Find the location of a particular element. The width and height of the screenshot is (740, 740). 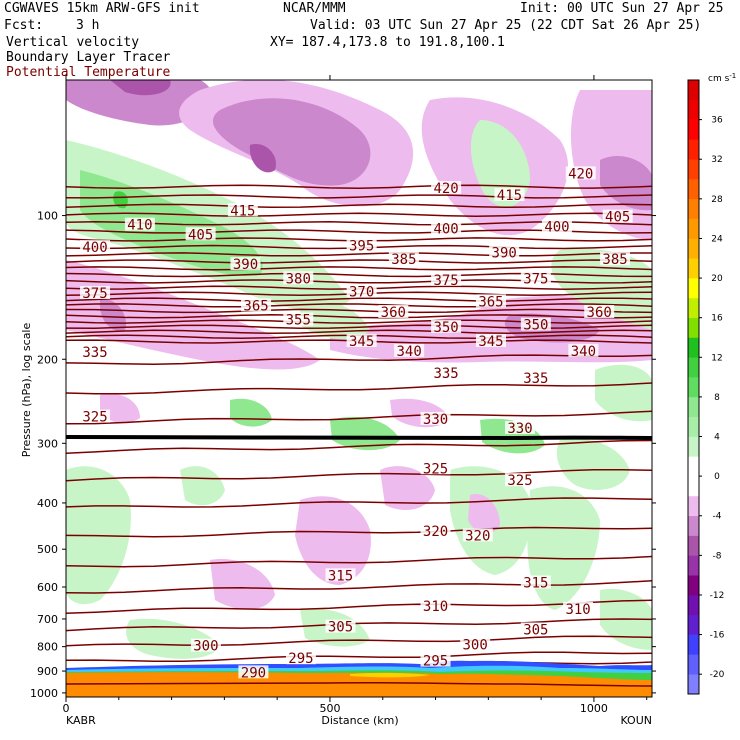

y-tick-label: 400 is located at coordinates (47, 503).